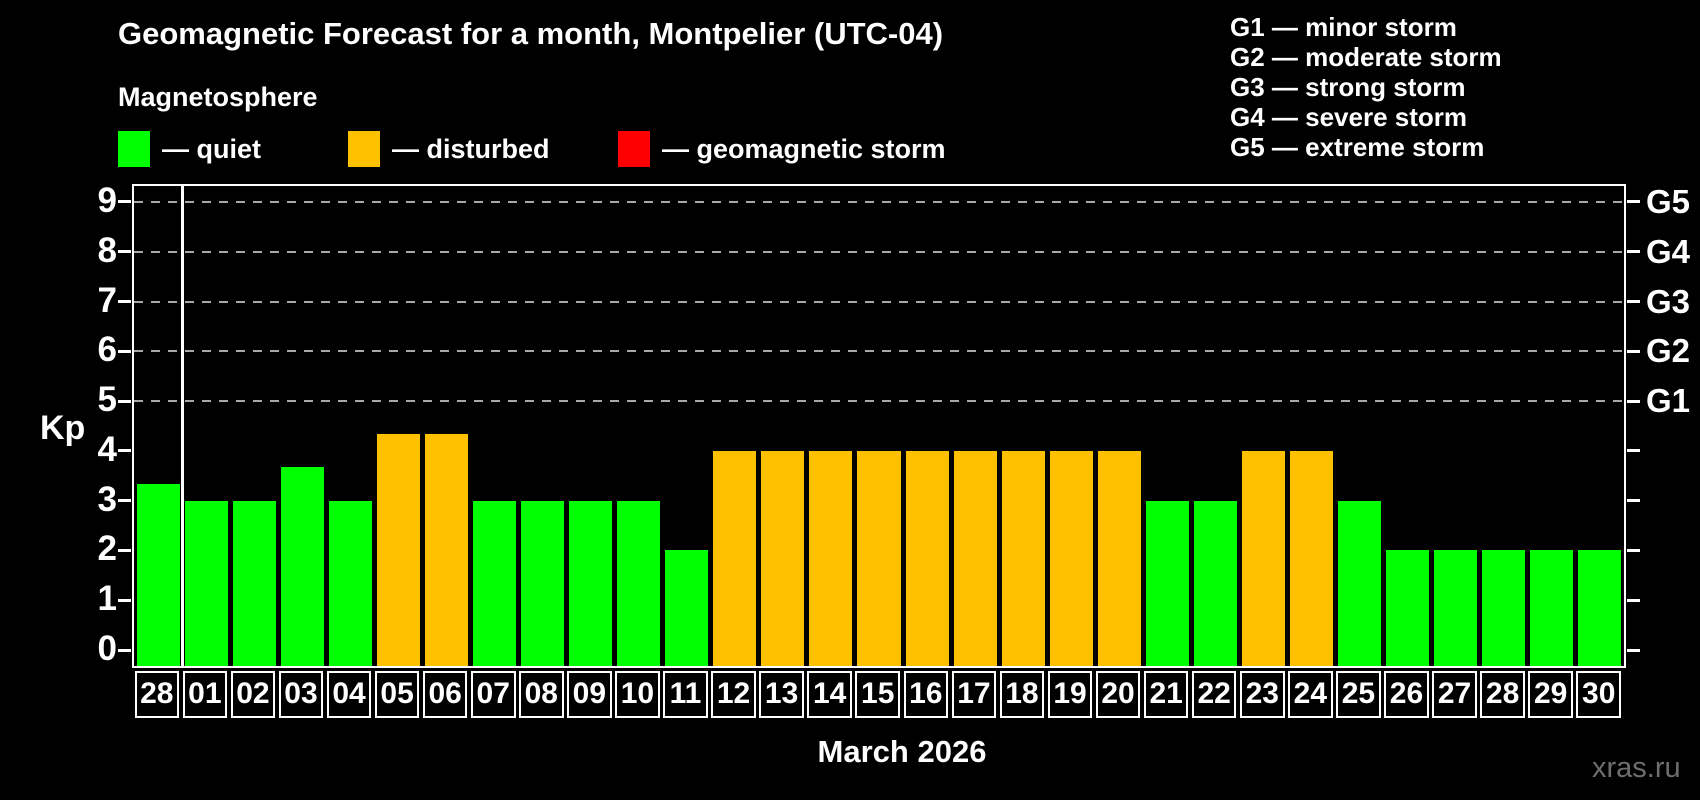  Describe the element at coordinates (107, 201) in the screenshot. I see `y-tick-label-9: 9` at that location.